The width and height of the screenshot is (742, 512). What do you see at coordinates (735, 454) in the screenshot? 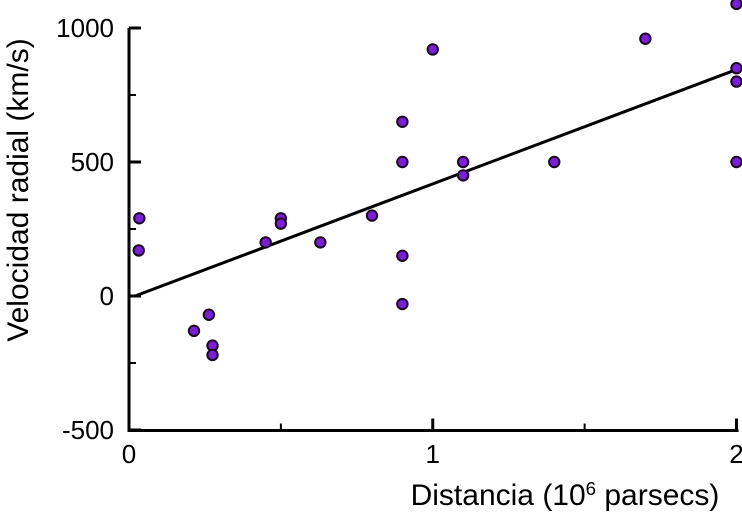
I see `x-tick-label: 2` at bounding box center [735, 454].